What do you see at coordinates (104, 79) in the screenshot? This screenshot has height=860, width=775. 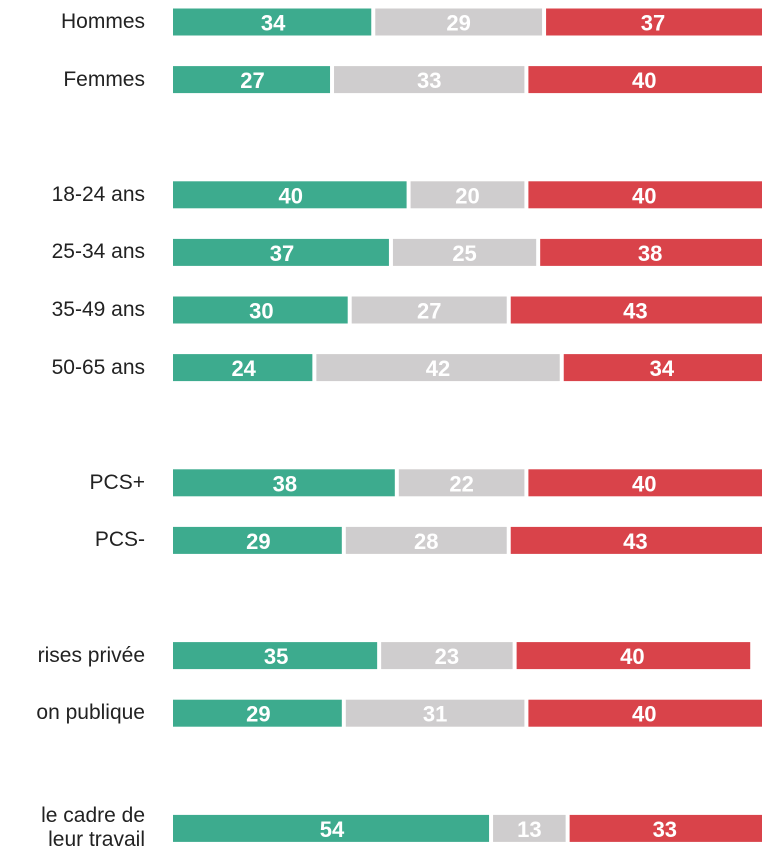 I see `category-label: Femmes` at bounding box center [104, 79].